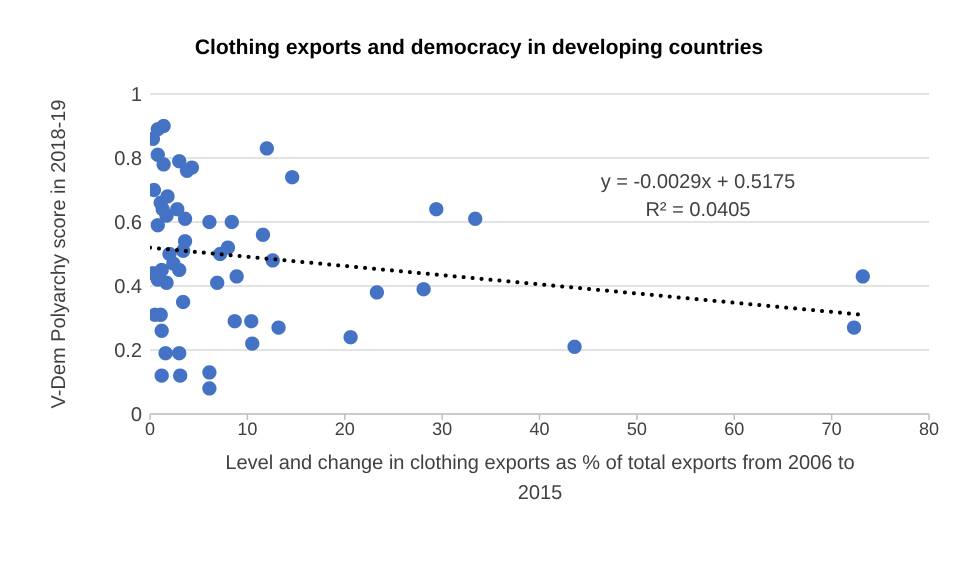  I want to click on x-tick-label: 80, so click(929, 428).